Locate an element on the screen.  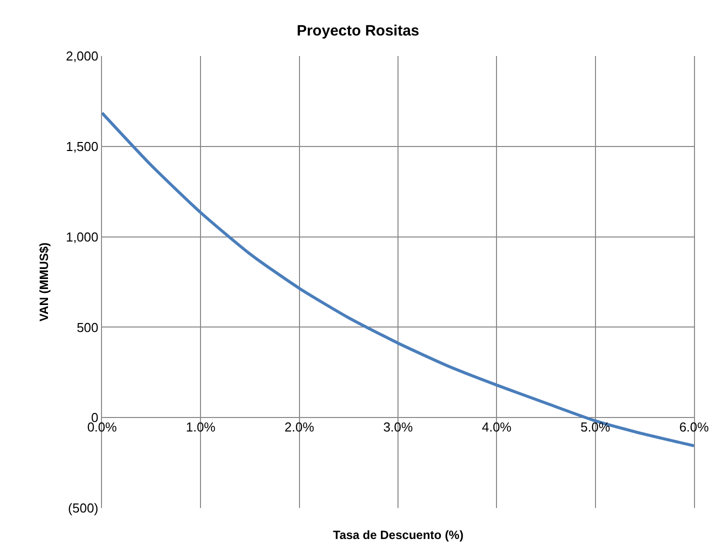
x-tick-label: 6.0% is located at coordinates (694, 427).